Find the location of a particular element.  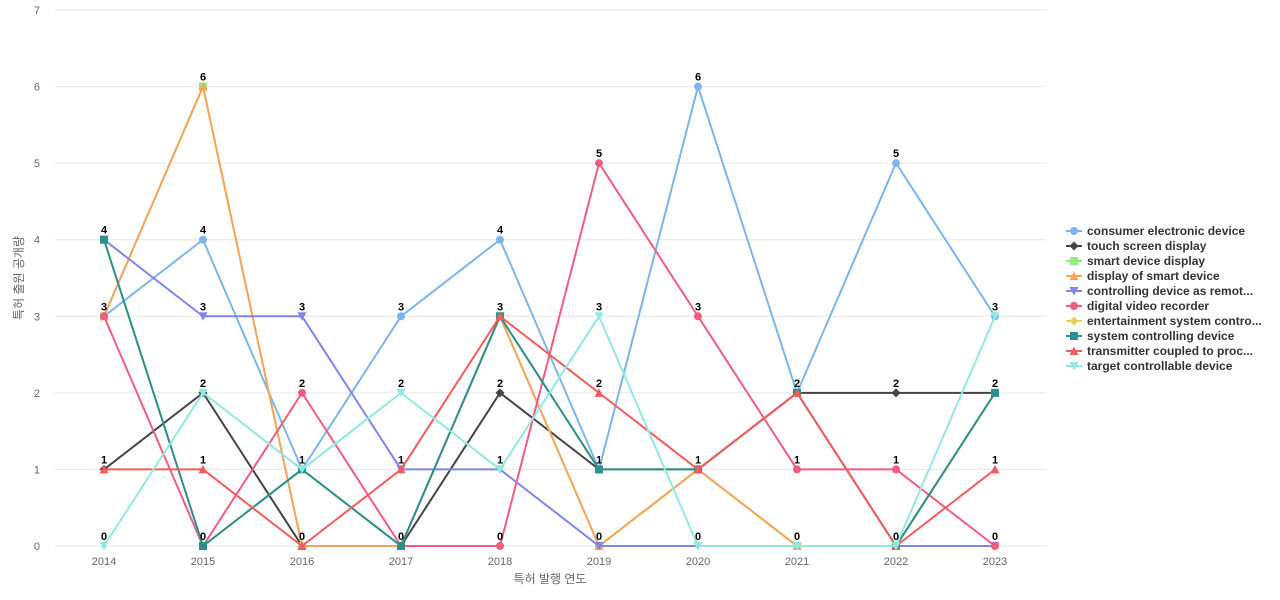

data-label-2023-1: 1 is located at coordinates (995, 460).